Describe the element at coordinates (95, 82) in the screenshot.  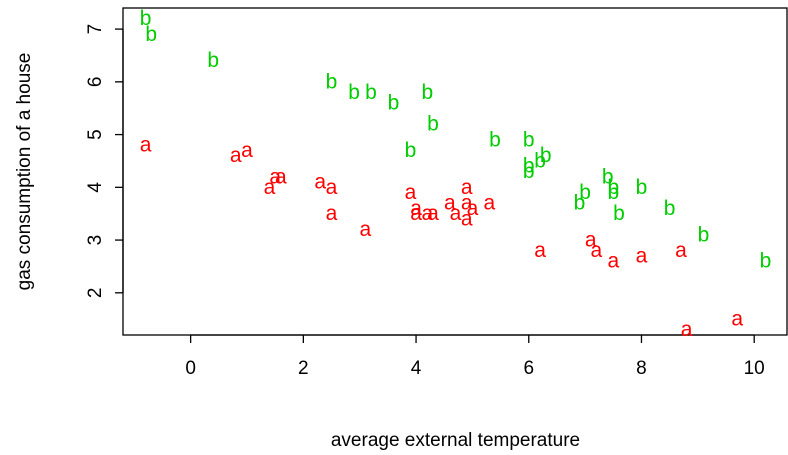
I see `y-tick-label: 6` at that location.